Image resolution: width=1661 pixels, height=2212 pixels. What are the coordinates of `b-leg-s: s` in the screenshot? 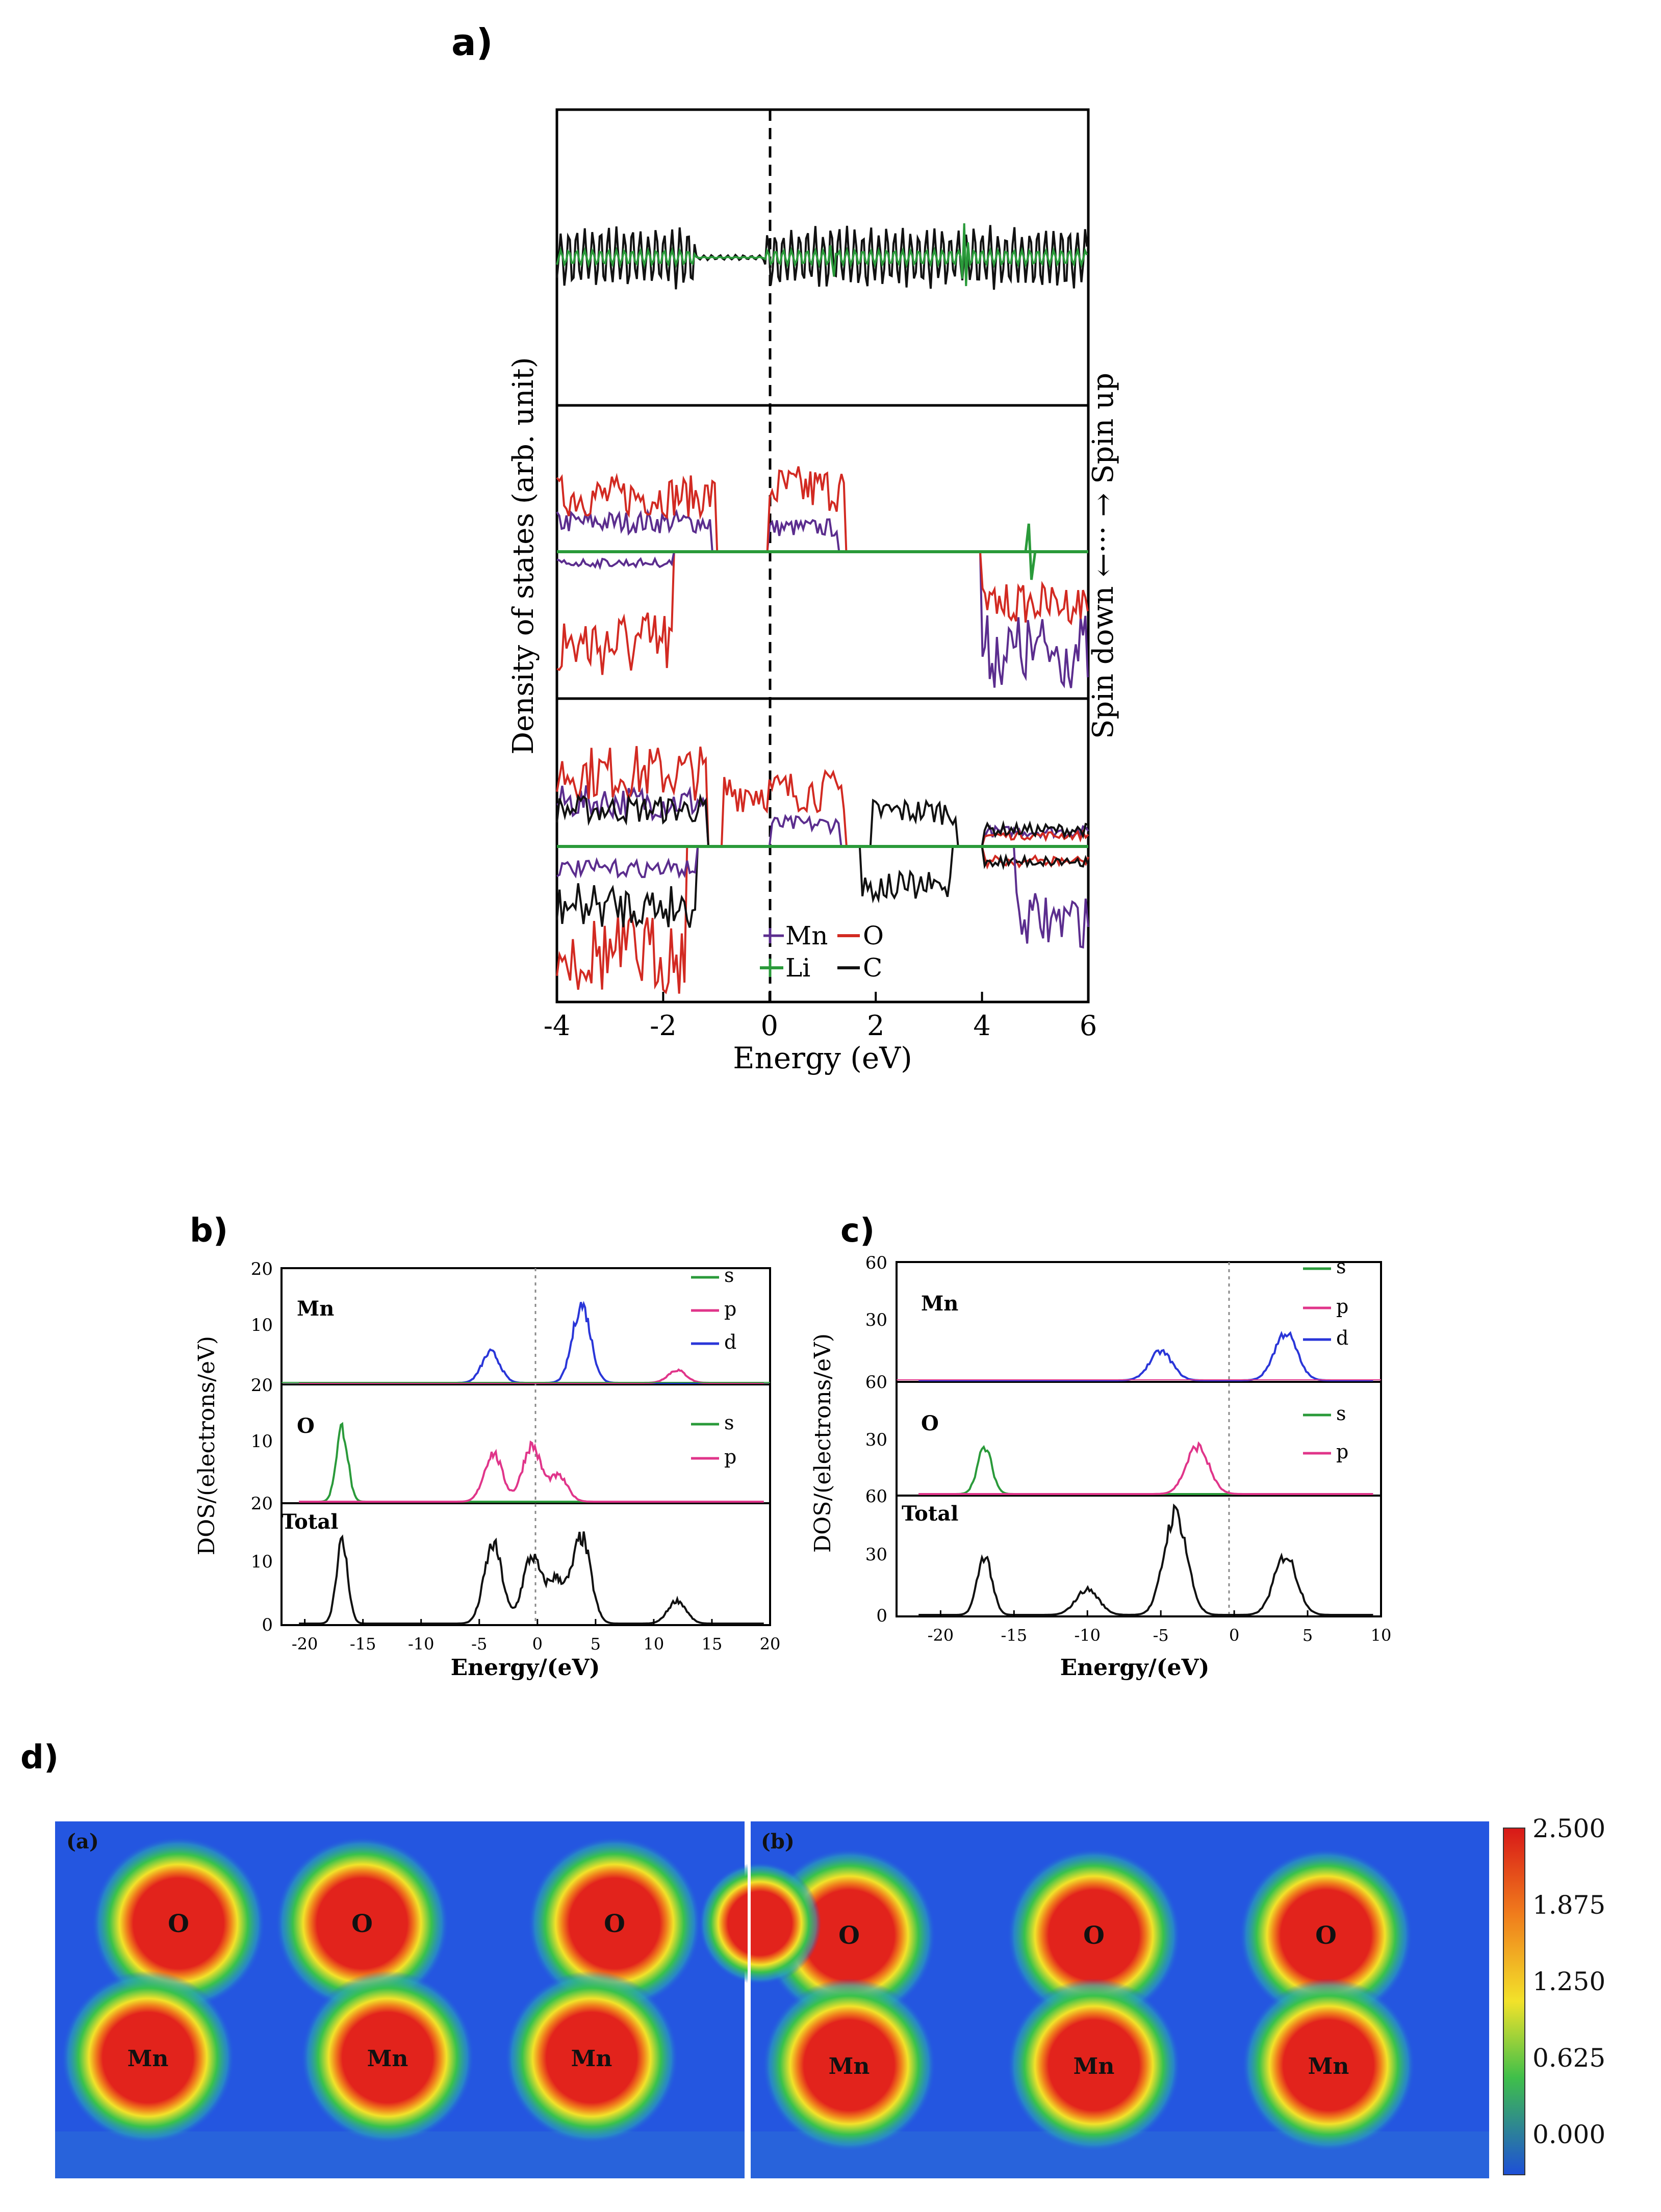 It's located at (729, 1275).